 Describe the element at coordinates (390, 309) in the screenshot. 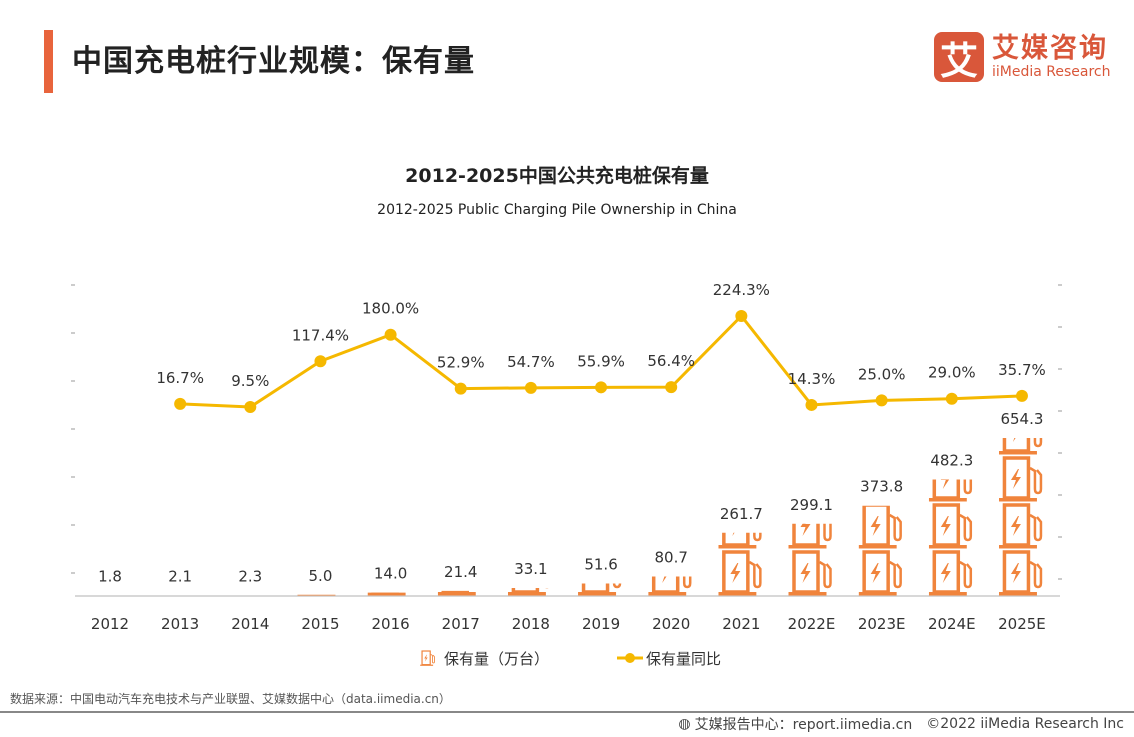

I see `growth-value-label: 180.0%` at that location.